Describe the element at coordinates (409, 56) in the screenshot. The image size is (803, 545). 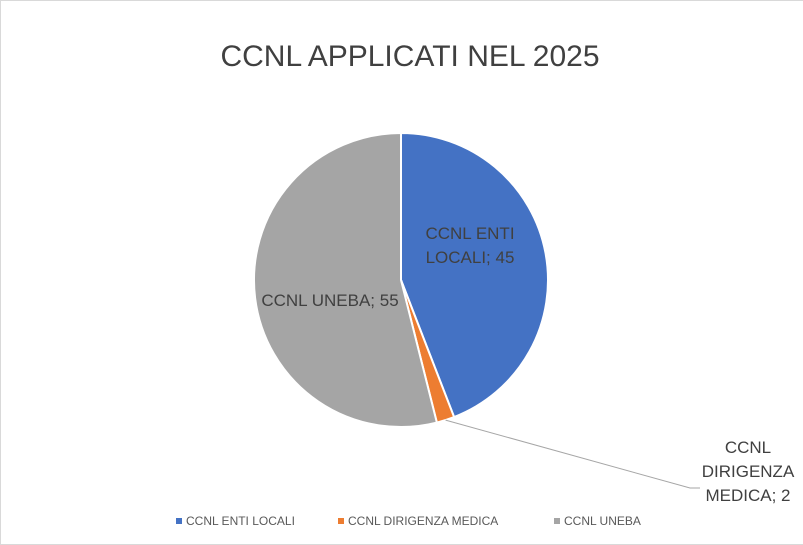
I see `chart-title: CCNL APPLICATI NEL 2025` at that location.